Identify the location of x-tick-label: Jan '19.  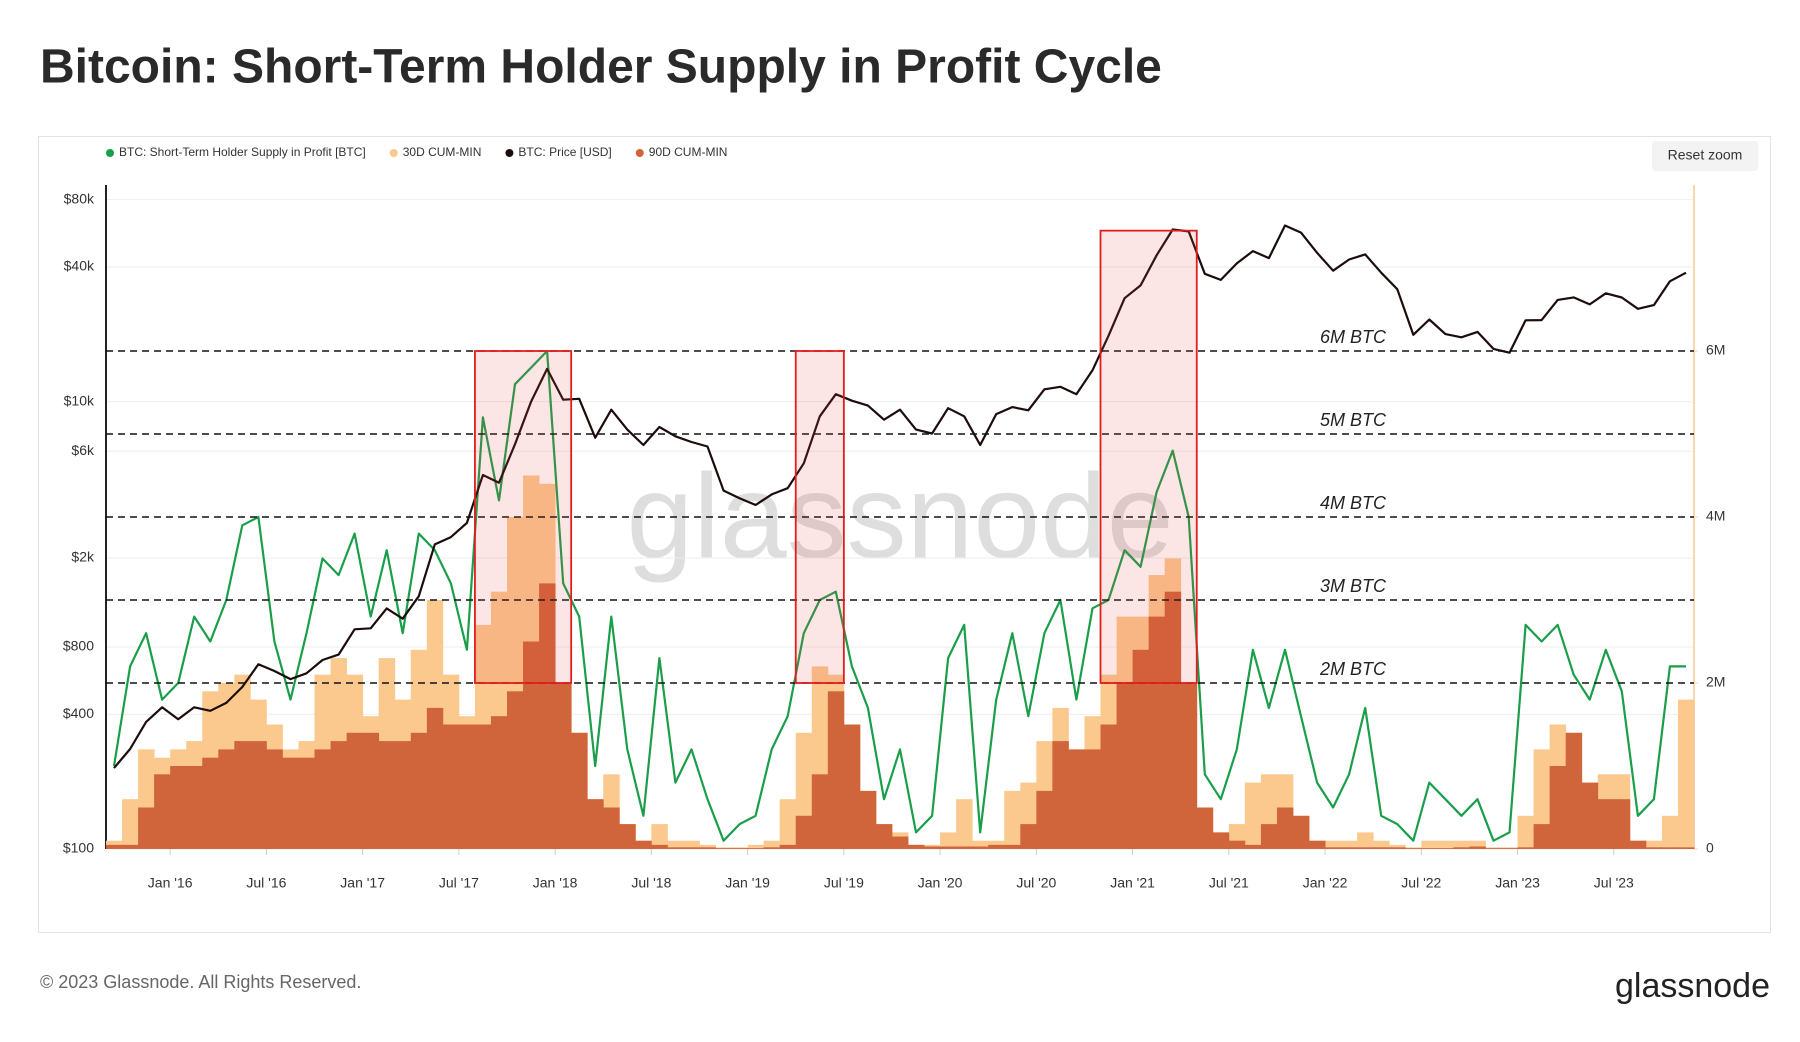
(747, 883).